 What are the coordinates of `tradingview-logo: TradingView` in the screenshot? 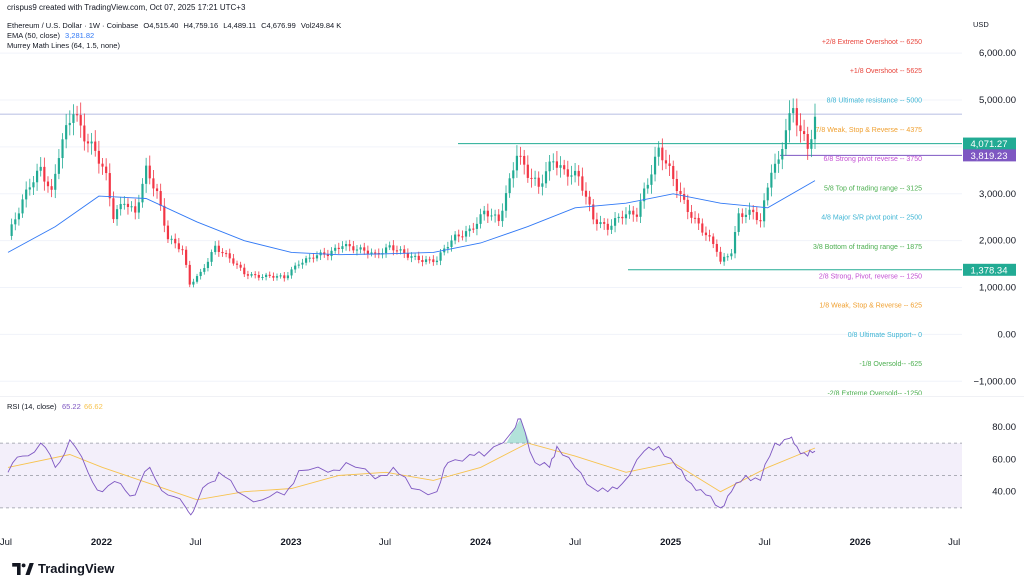 It's located at (63, 568).